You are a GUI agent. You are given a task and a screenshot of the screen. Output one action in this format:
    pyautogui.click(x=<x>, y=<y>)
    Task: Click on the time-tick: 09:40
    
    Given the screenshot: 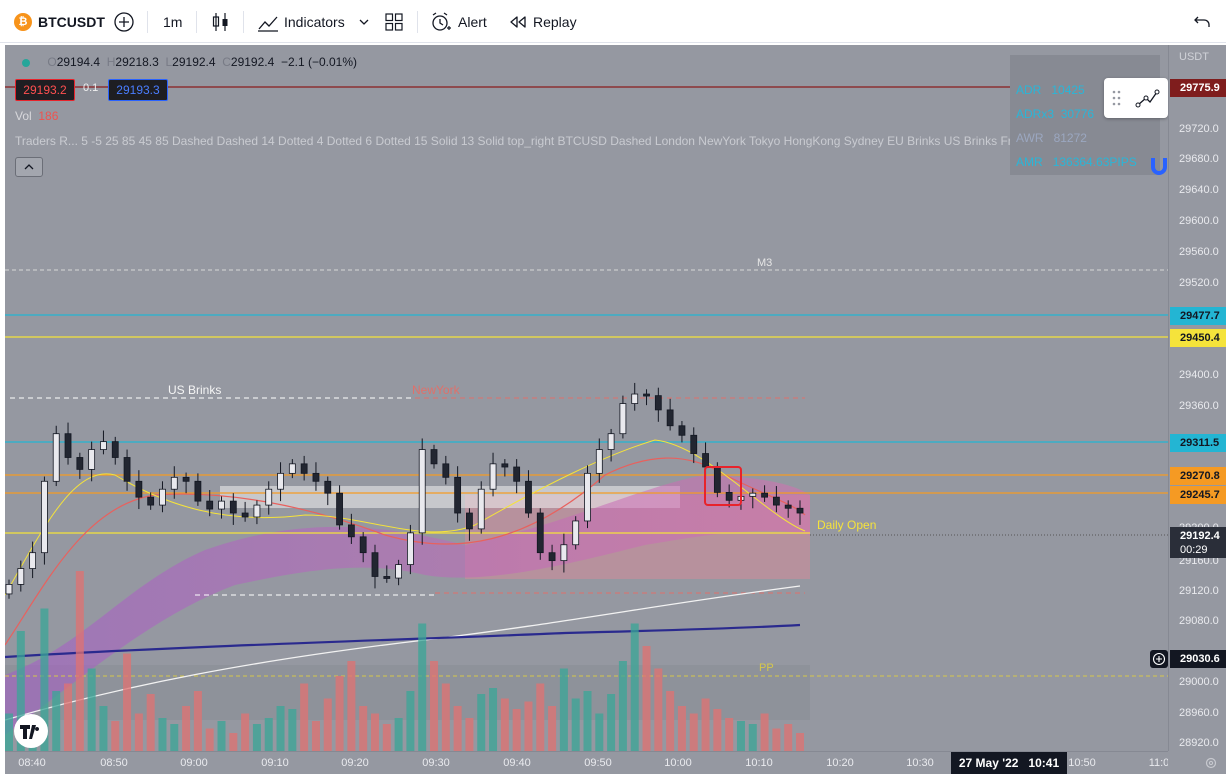 What is the action you would take?
    pyautogui.click(x=517, y=763)
    